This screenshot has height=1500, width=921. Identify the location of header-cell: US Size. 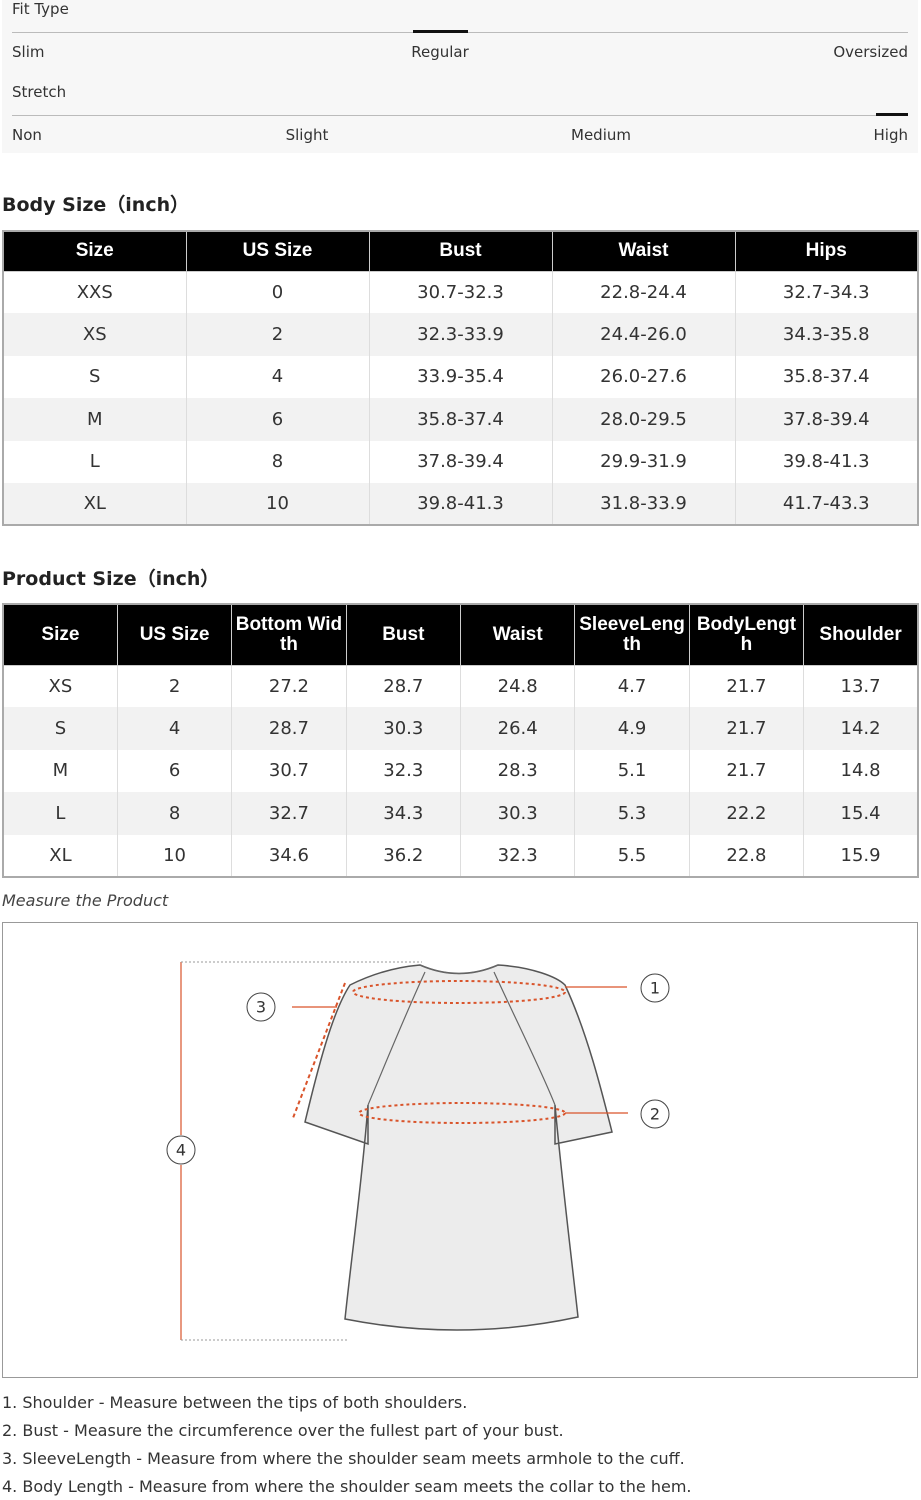
(277, 251).